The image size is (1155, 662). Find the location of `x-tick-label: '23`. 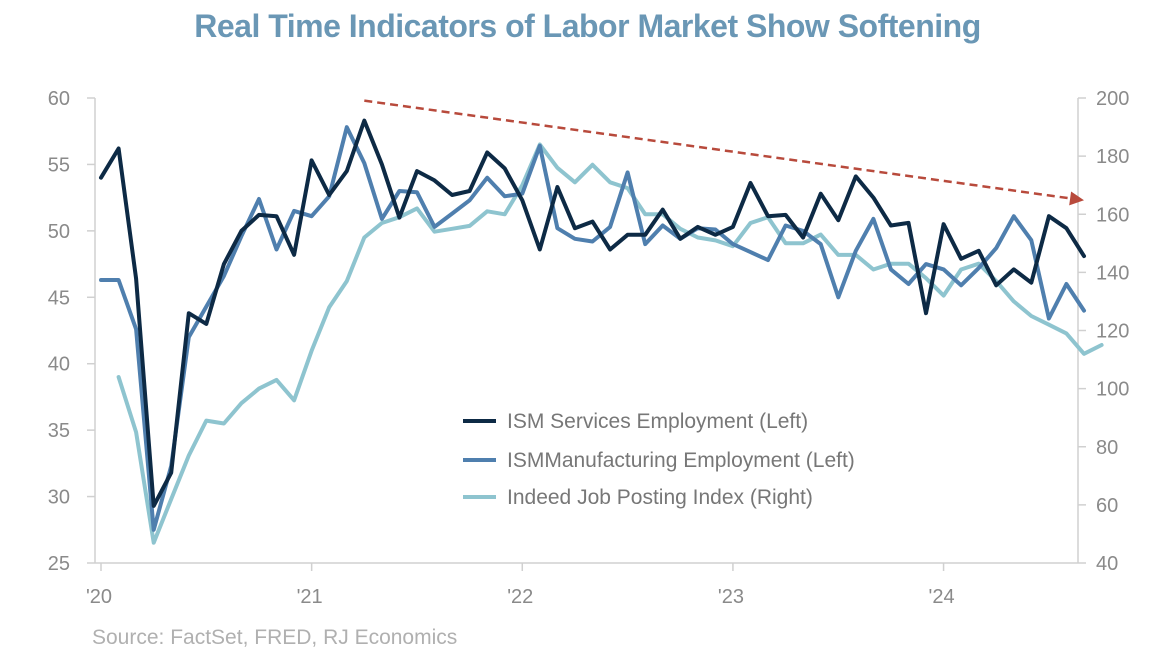

x-tick-label: '23 is located at coordinates (731, 597).